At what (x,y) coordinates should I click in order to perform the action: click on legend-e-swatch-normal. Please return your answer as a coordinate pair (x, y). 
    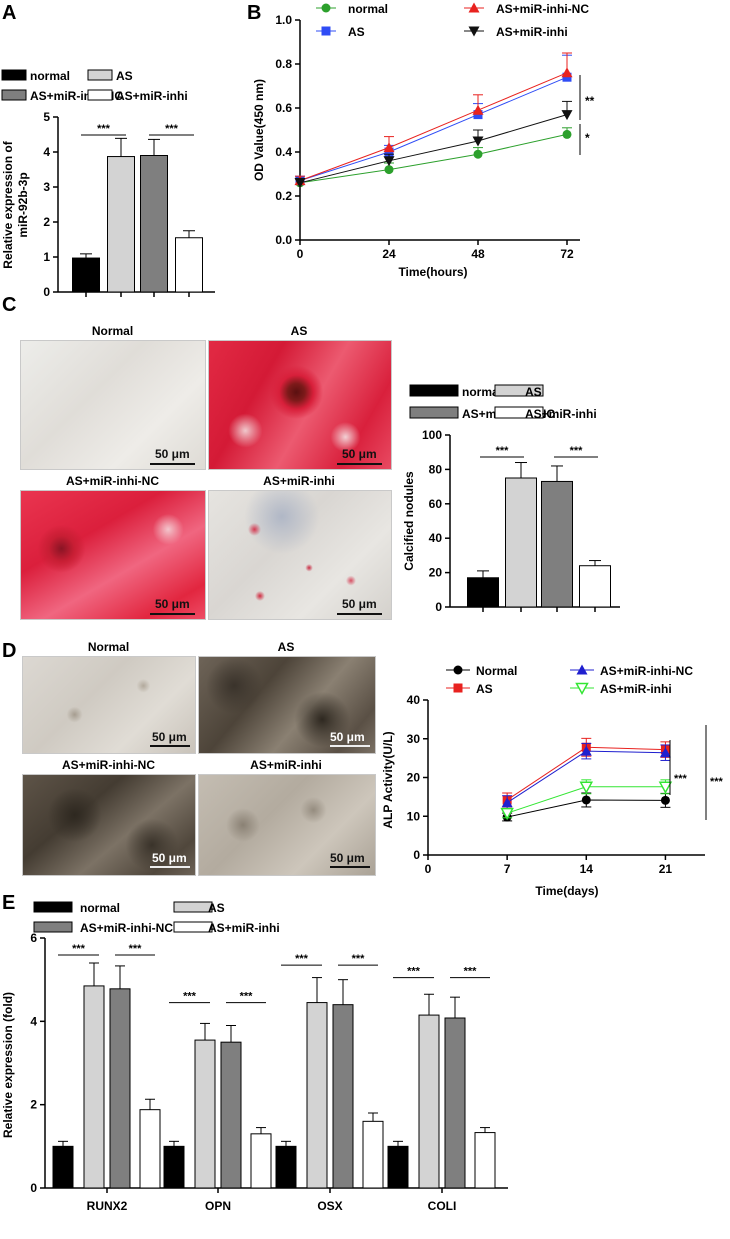
    Looking at the image, I should click on (53, 907).